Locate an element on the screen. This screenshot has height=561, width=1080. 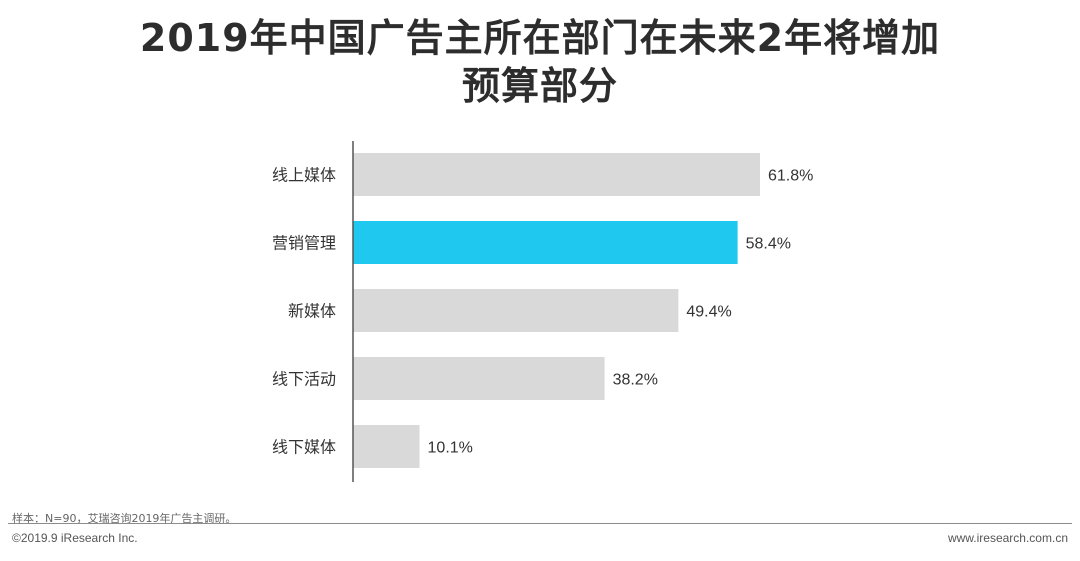
category-label-2: 营销管理 is located at coordinates (304, 243).